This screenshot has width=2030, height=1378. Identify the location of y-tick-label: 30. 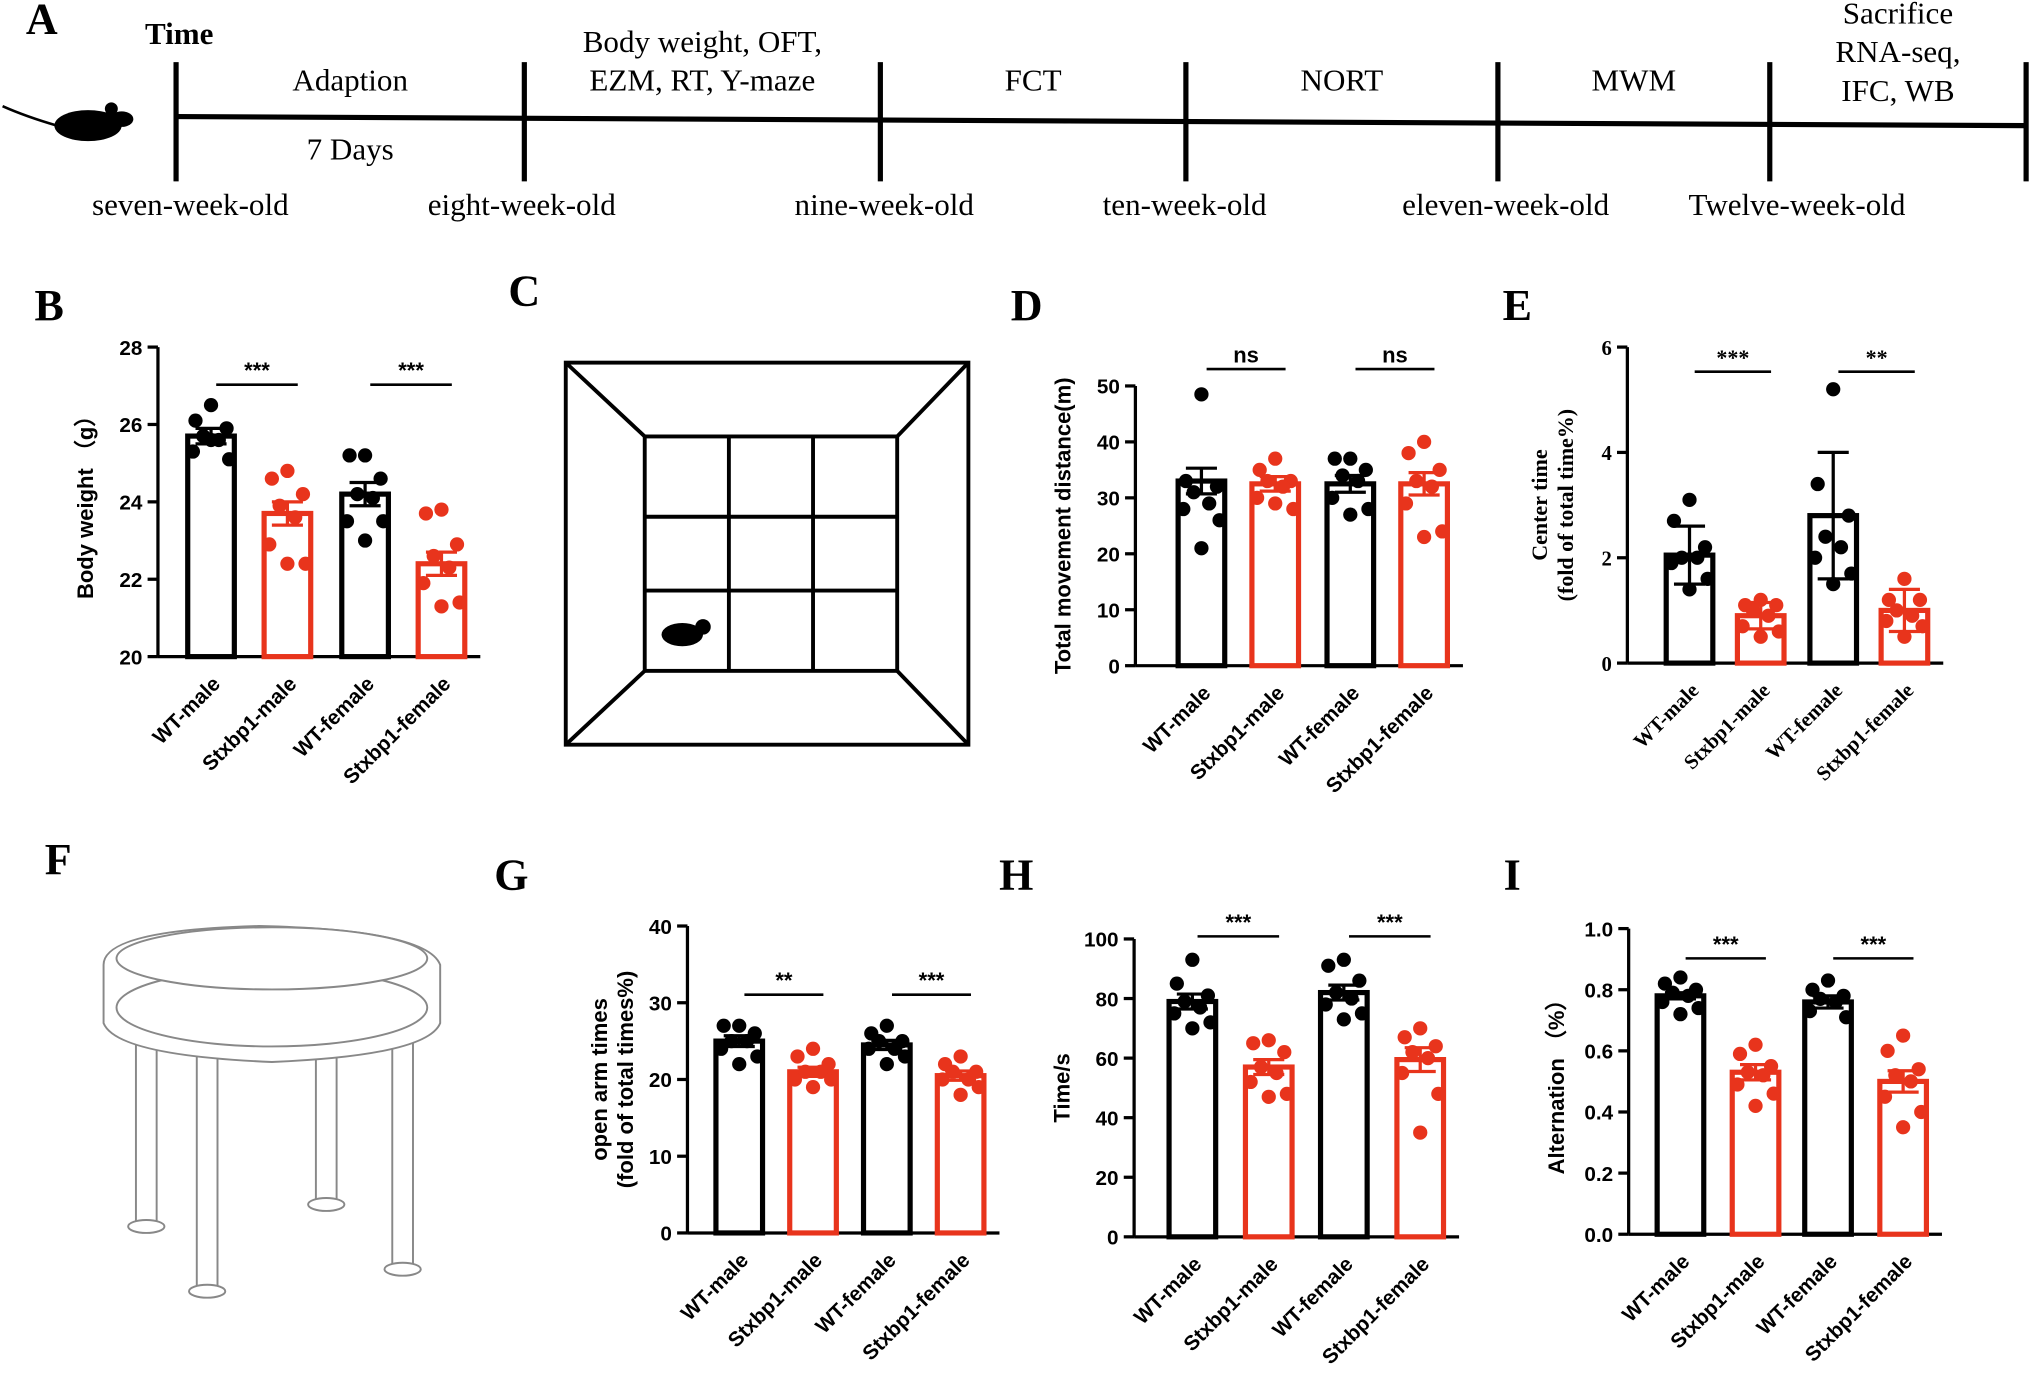
(1108, 499).